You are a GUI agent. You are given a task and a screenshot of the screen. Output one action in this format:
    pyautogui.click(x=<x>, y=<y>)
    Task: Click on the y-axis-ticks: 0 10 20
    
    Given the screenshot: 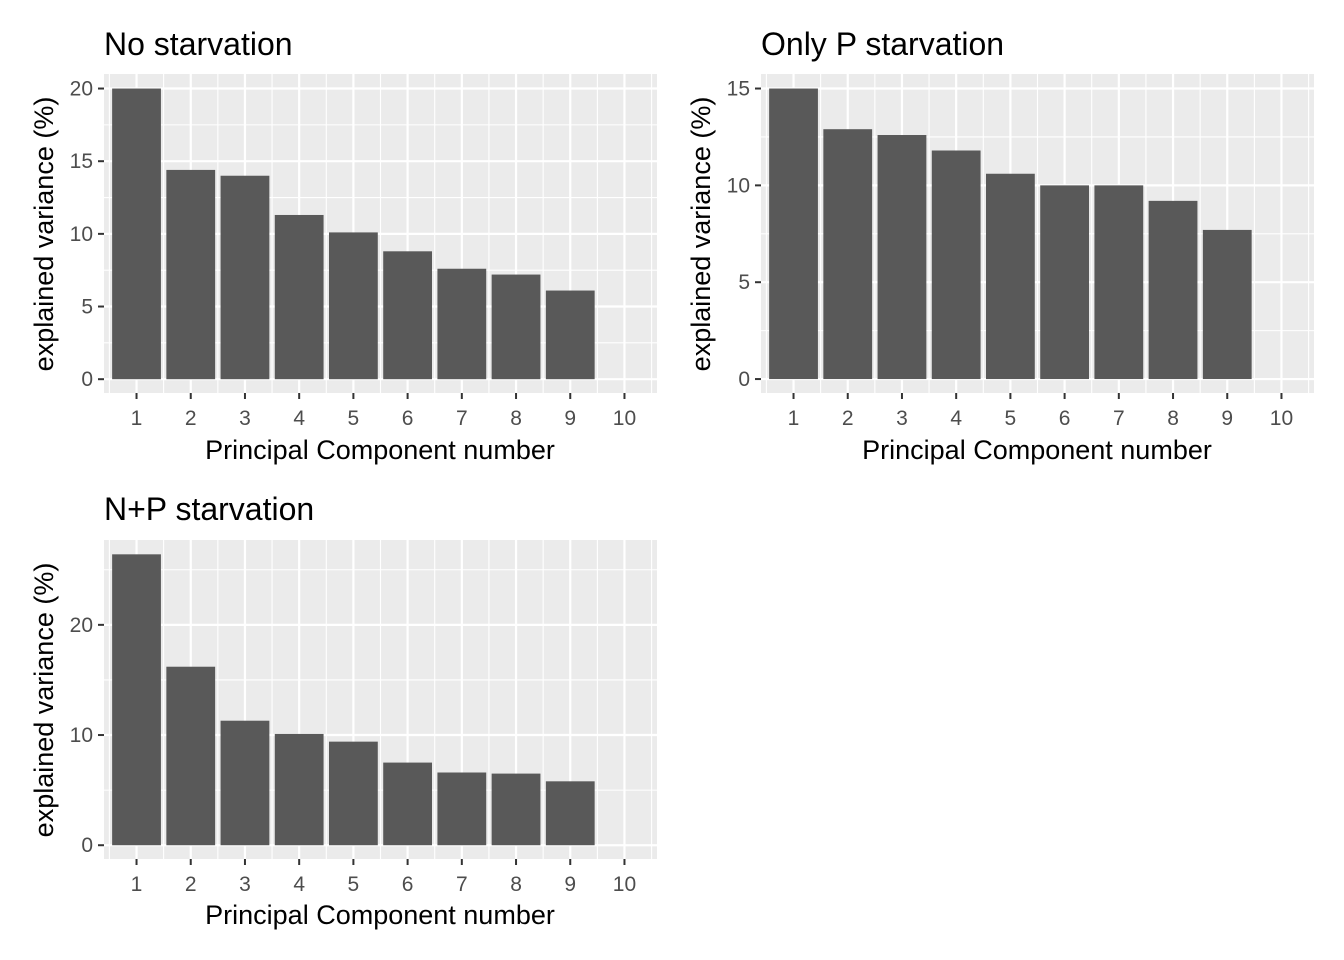 What is the action you would take?
    pyautogui.click(x=87, y=735)
    